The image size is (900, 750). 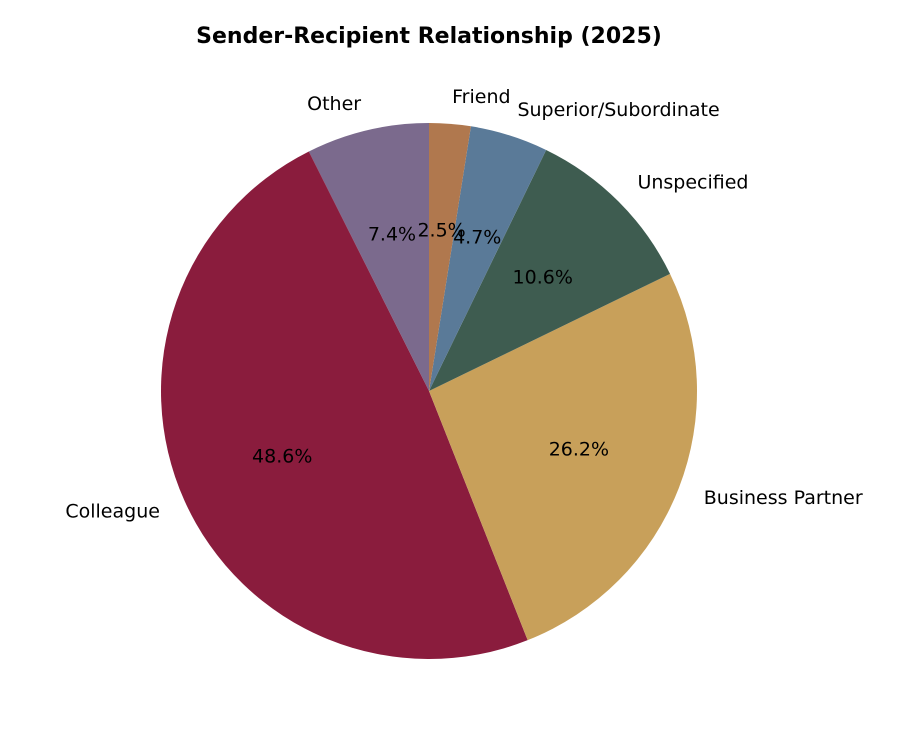 What do you see at coordinates (112, 511) in the screenshot?
I see `slice-category-label: Colleague` at bounding box center [112, 511].